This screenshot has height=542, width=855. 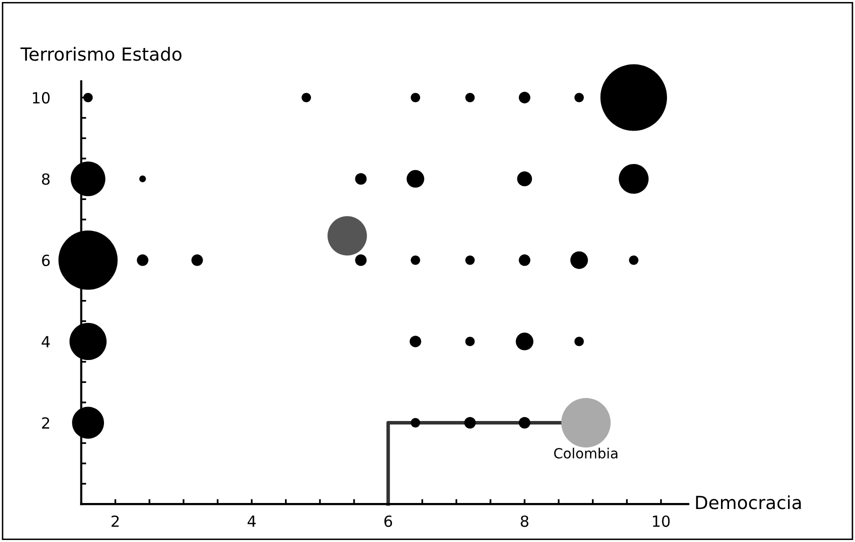 What do you see at coordinates (524, 521) in the screenshot?
I see `x-tick-label: 8` at bounding box center [524, 521].